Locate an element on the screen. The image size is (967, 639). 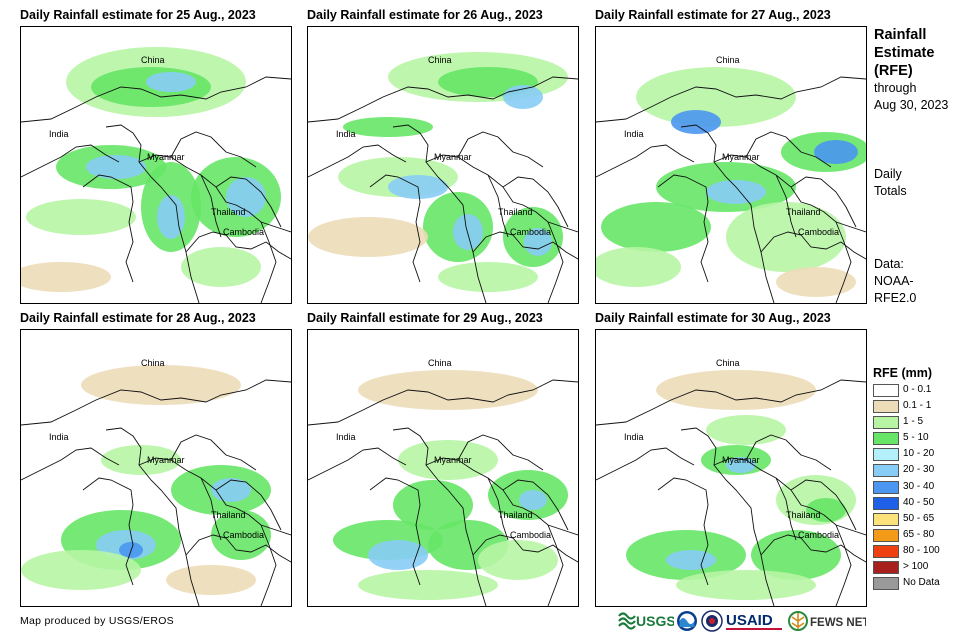
logo-strip: USGS USAID FEWS NET is located at coordinates (743, 621).